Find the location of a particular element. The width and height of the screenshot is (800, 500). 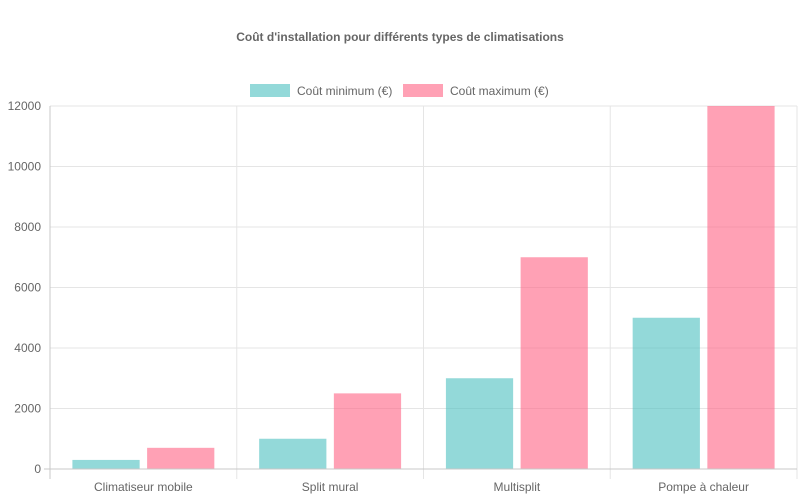

x-tick-label: Multisplit is located at coordinates (517, 487).